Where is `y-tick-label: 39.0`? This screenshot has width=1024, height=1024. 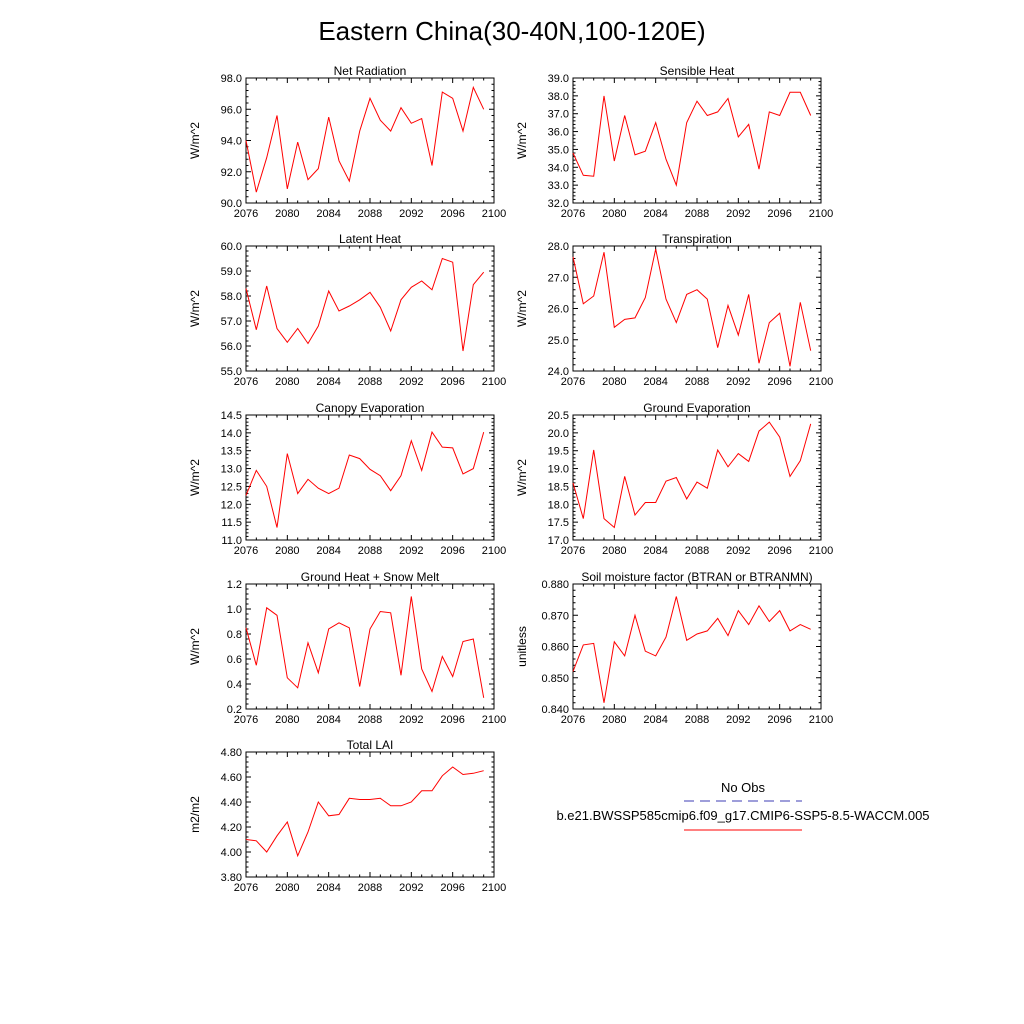 y-tick-label: 39.0 is located at coordinates (558, 79).